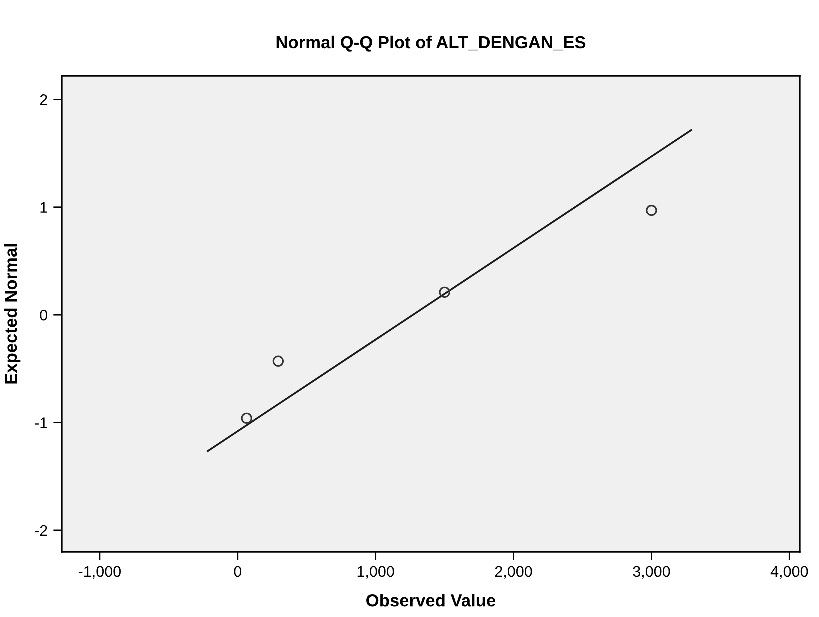 This screenshot has width=819, height=617. I want to click on x-tick-label: 3,000, so click(651, 572).